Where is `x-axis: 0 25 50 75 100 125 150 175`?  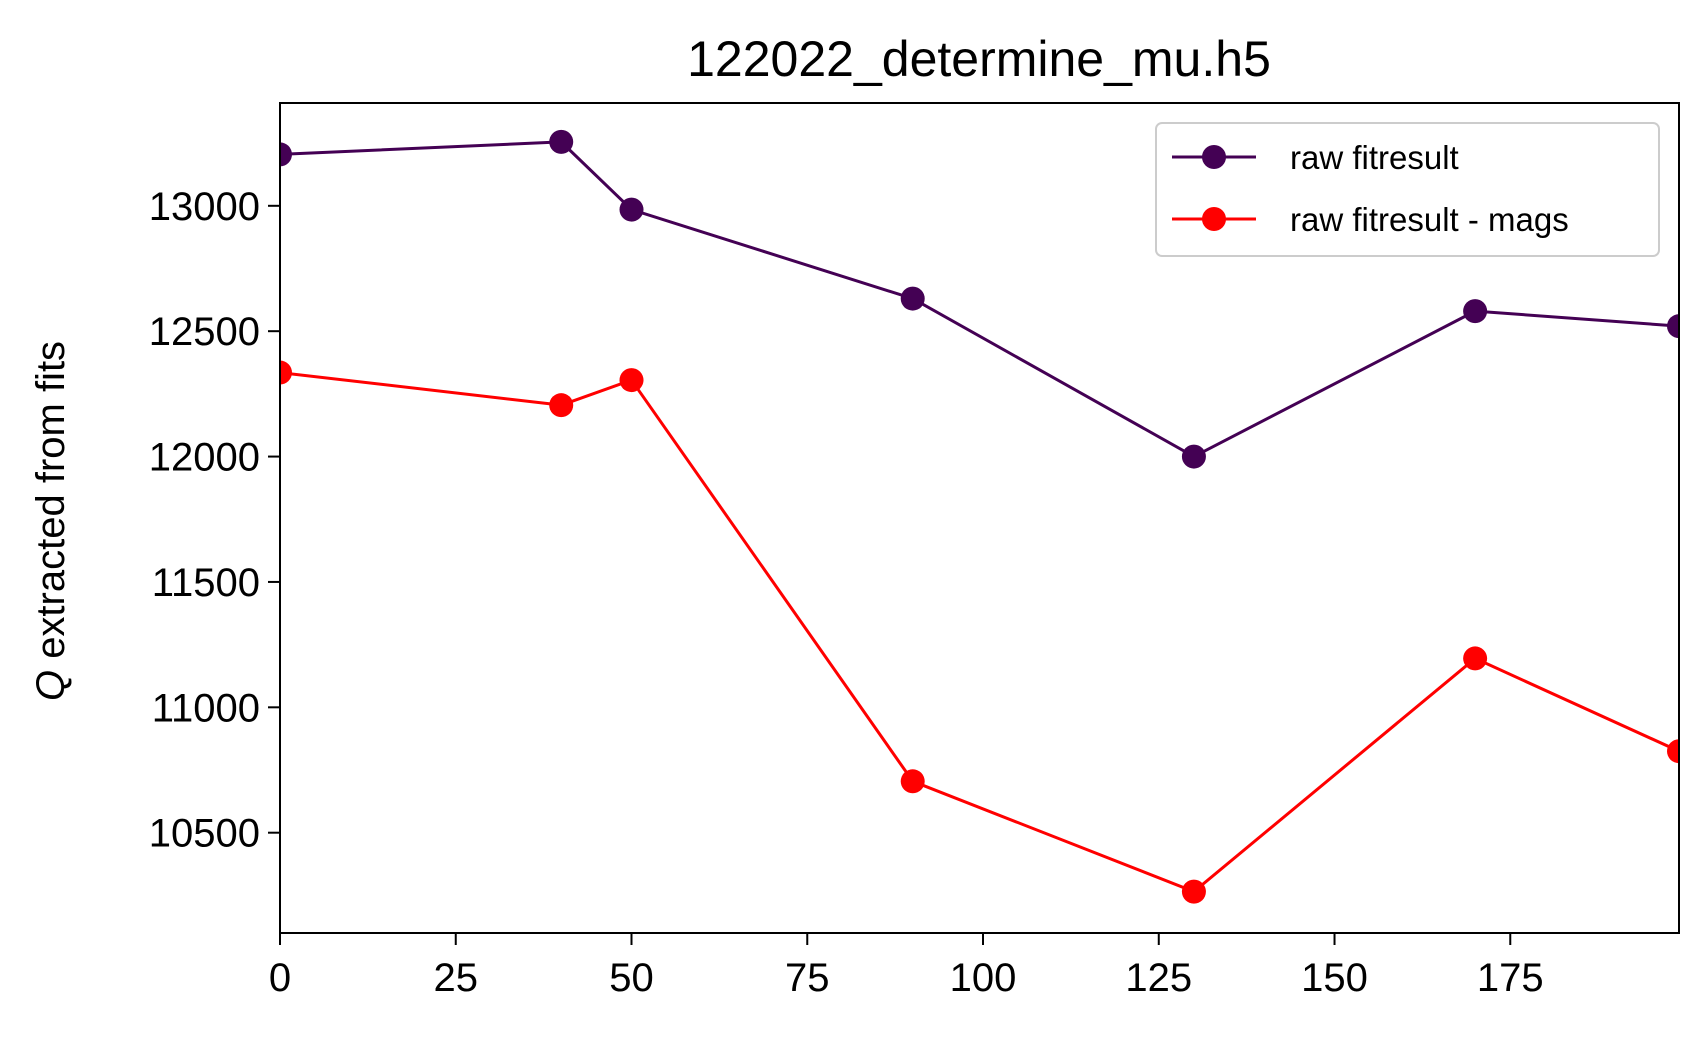
x-axis: 0 25 50 75 100 125 150 175 is located at coordinates (906, 966).